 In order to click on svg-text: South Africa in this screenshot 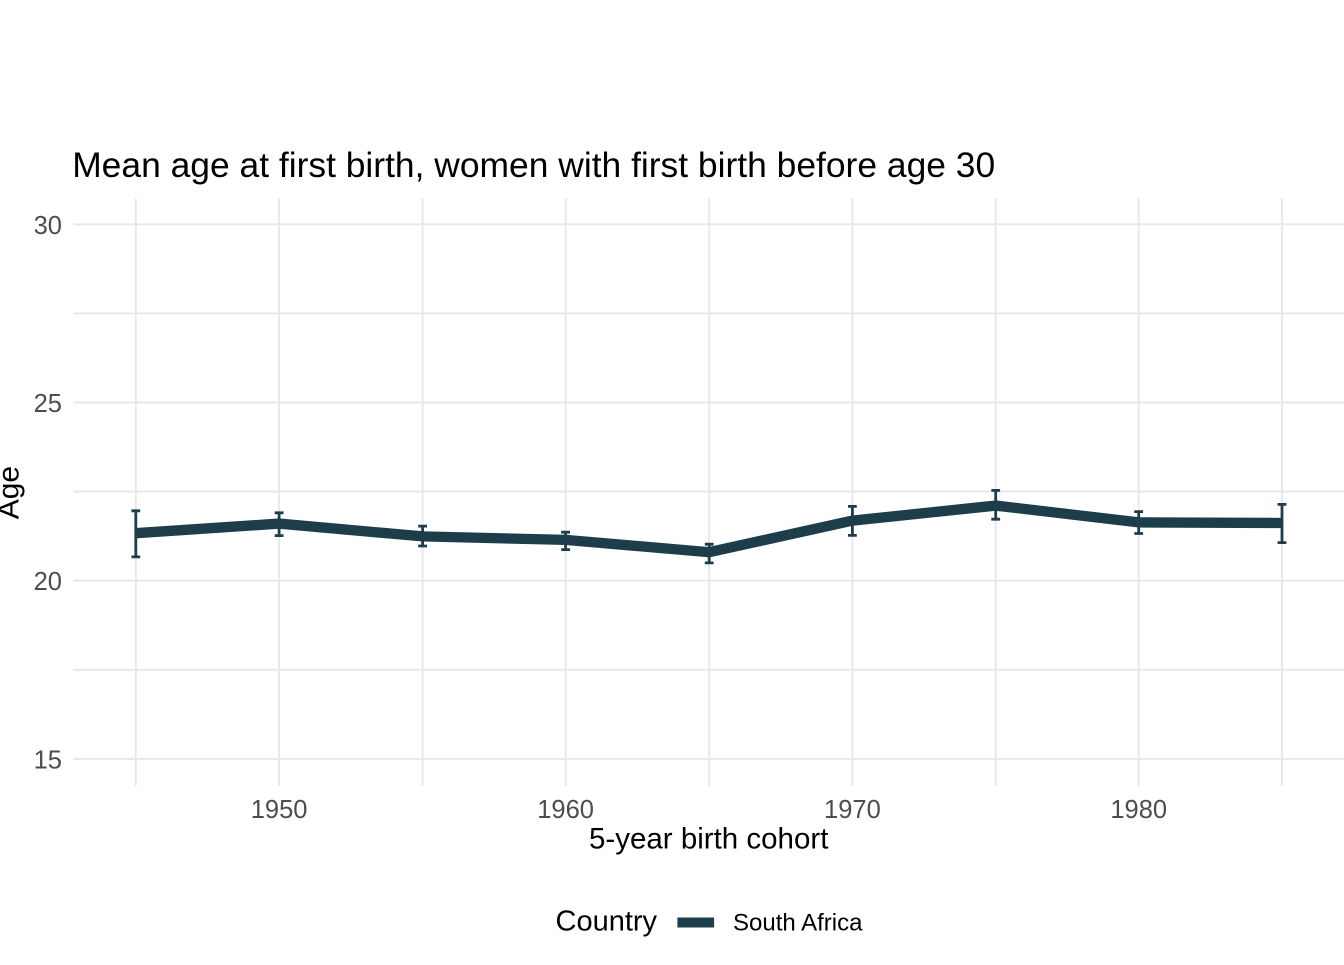, I will do `click(798, 923)`.